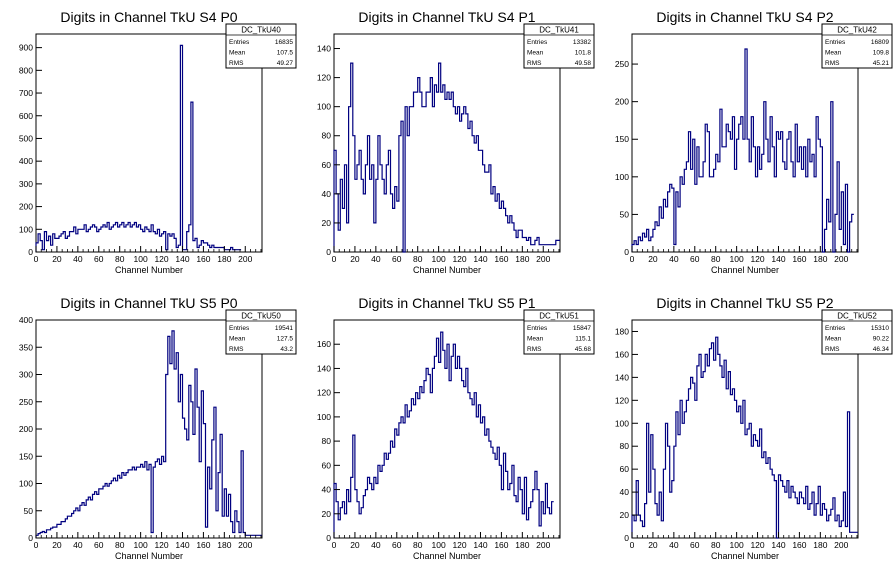 The width and height of the screenshot is (896, 572). I want to click on y-tick-label: 500, so click(26, 138).